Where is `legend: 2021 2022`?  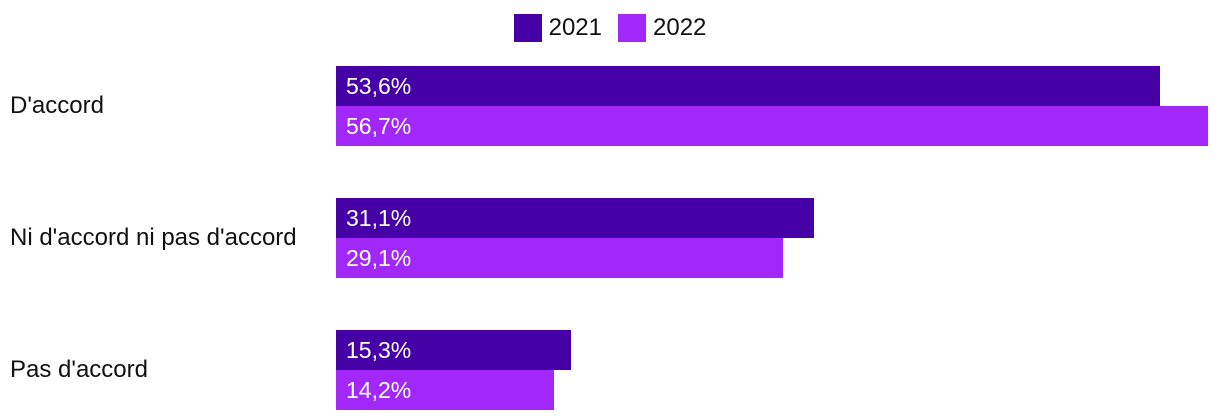 legend: 2021 2022 is located at coordinates (610, 28).